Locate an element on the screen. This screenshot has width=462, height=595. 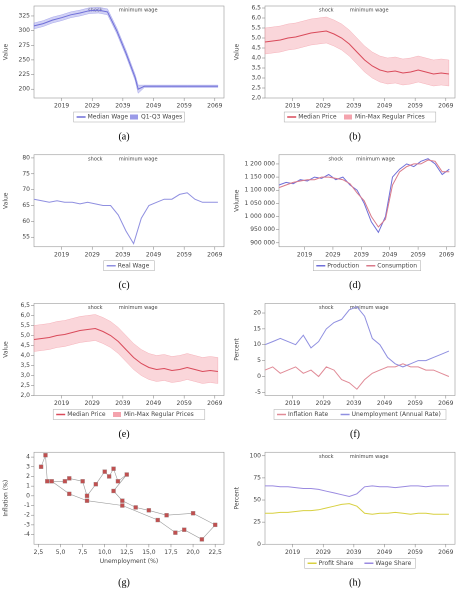
y-tick-label: 2,5 is located at coordinates (256, 88).